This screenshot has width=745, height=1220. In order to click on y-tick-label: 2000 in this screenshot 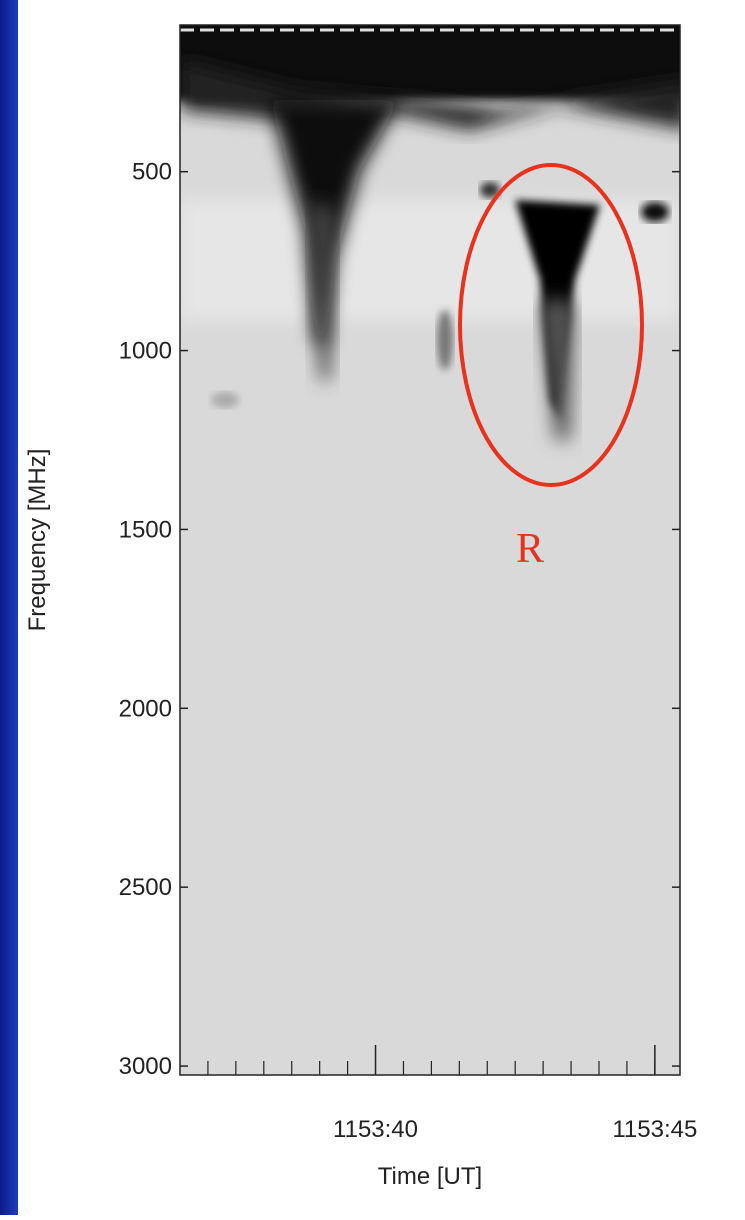, I will do `click(145, 708)`.